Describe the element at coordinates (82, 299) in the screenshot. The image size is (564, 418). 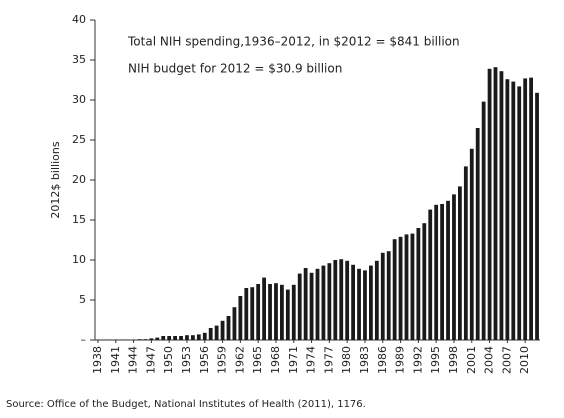
I see `y-tick-label: 5` at that location.